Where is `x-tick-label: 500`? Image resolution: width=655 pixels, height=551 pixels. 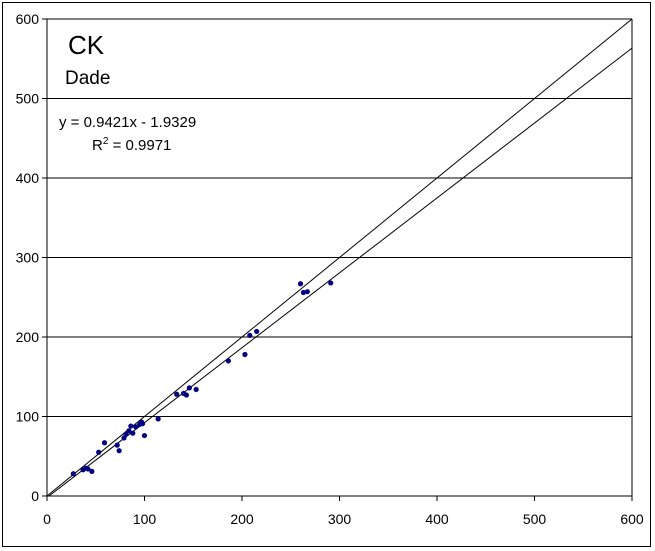
x-tick-label: 500 is located at coordinates (535, 519).